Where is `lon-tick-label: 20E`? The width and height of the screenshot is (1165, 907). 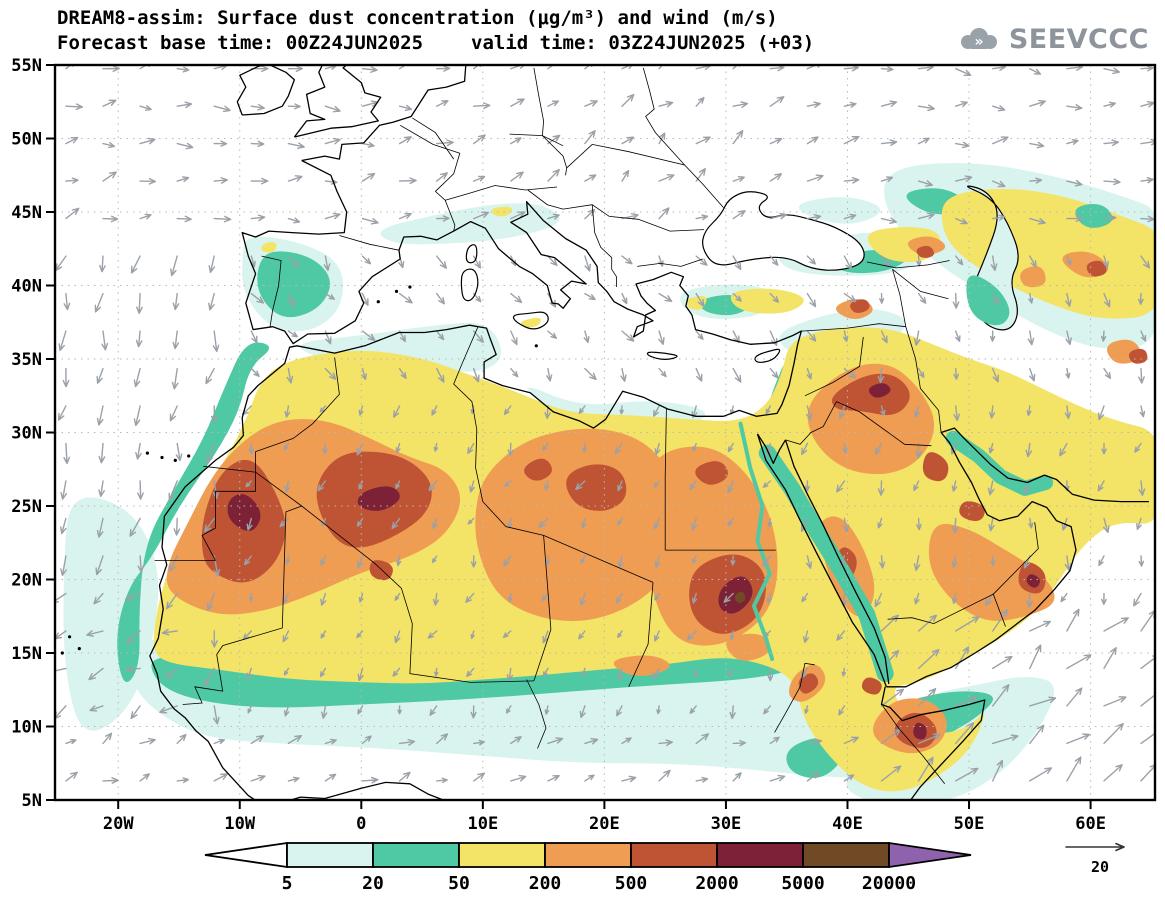
lon-tick-label: 20E is located at coordinates (604, 824).